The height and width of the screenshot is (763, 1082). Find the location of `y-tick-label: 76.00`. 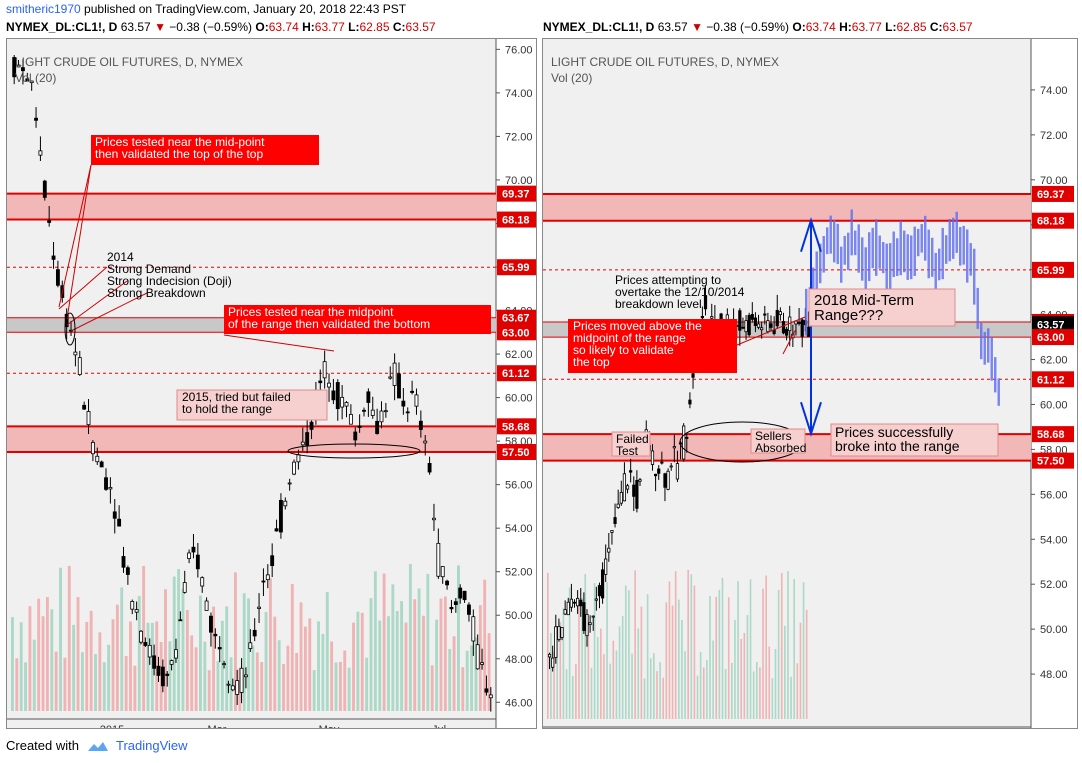

y-tick-label: 76.00 is located at coordinates (519, 50).